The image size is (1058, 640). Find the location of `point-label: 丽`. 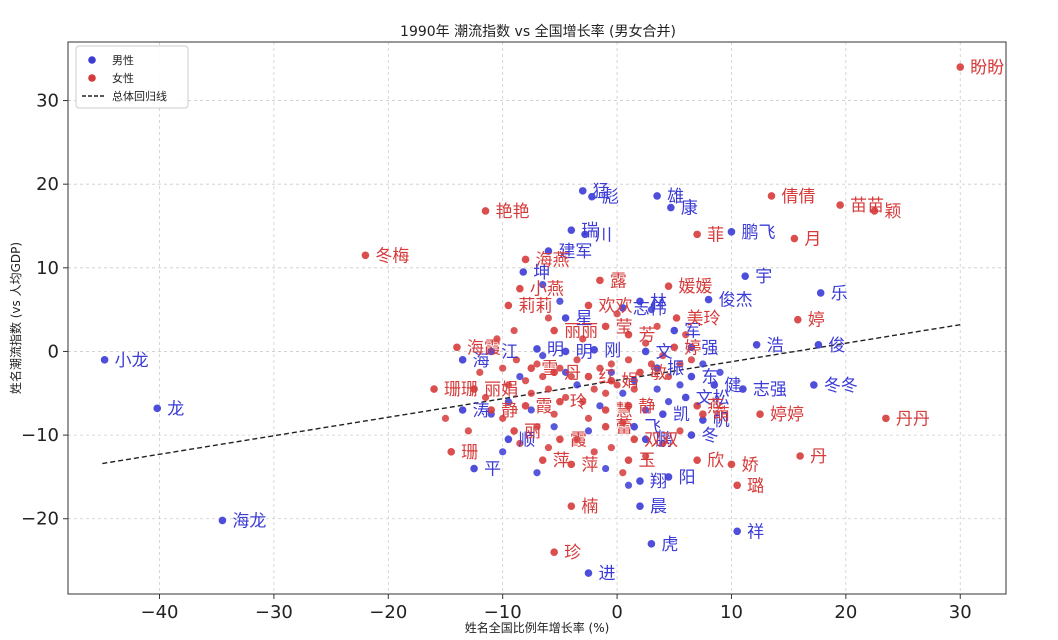

point-label: 丽 is located at coordinates (532, 432).